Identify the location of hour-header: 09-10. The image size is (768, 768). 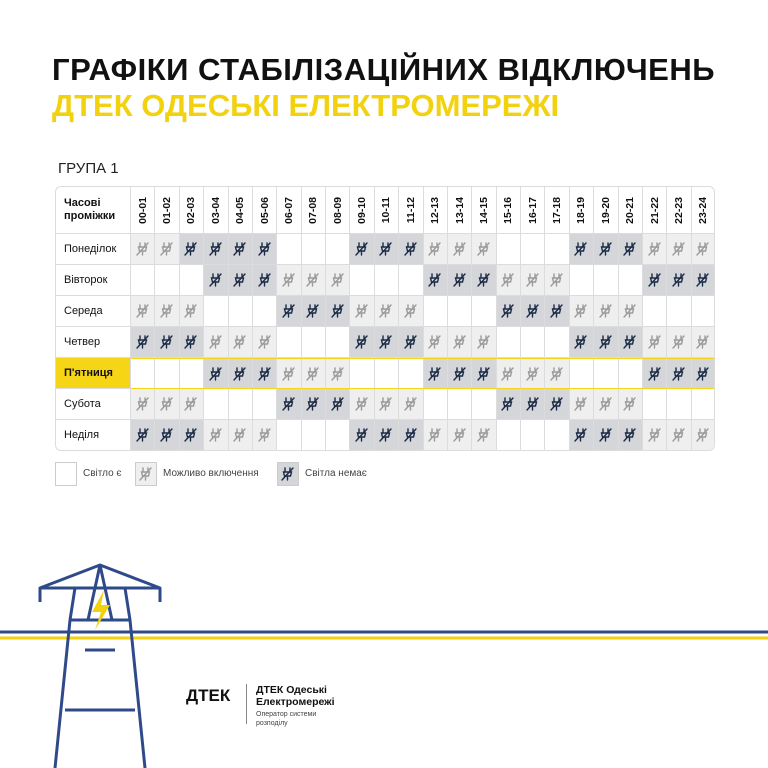
(362, 210).